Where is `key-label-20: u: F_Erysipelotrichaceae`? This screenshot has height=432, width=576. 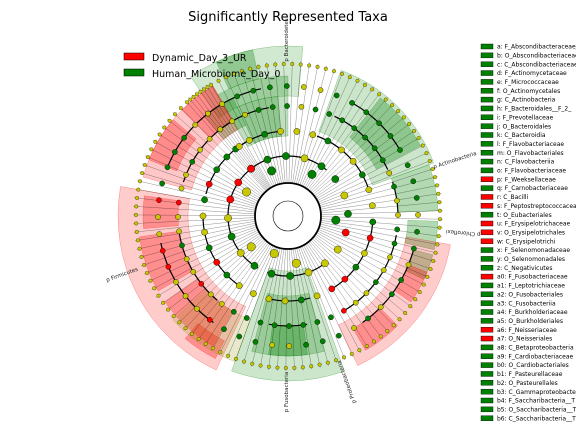
key-label-20: u: F_Erysipelotrichaceae is located at coordinates (534, 224).